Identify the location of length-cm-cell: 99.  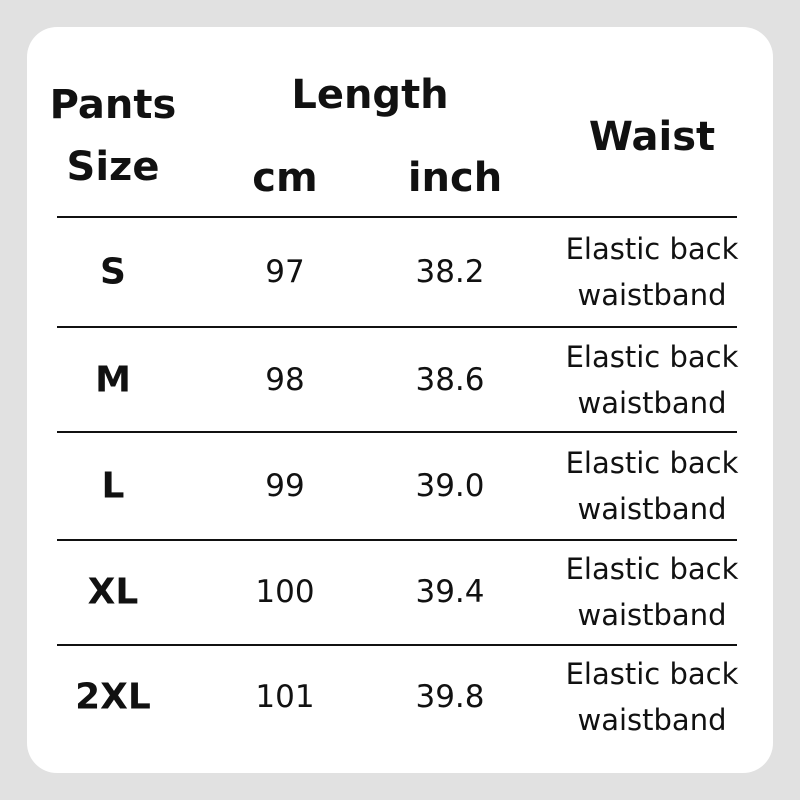
(285, 486).